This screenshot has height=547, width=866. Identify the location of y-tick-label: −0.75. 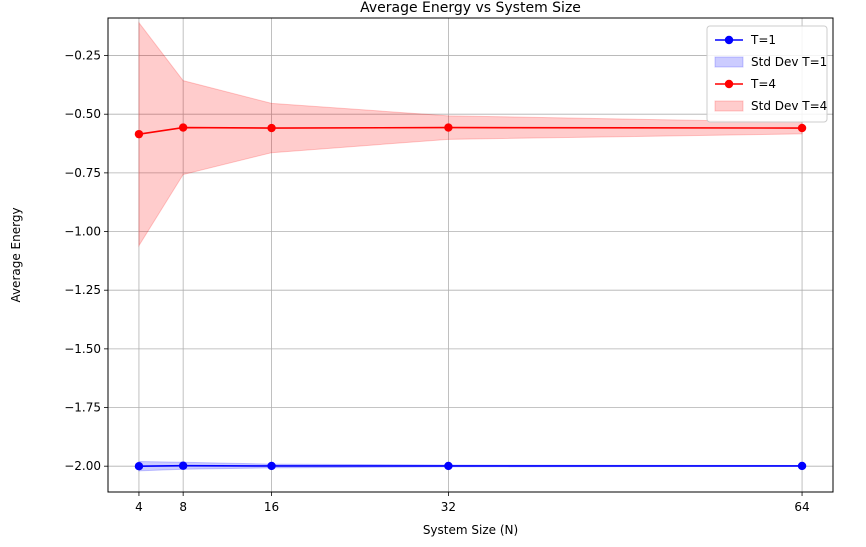
(82, 173).